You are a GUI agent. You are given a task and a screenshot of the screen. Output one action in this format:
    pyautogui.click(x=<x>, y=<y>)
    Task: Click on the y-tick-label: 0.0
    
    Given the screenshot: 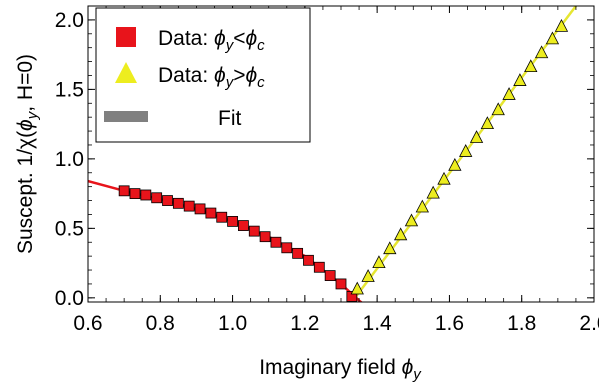 What is the action you would take?
    pyautogui.click(x=69, y=298)
    